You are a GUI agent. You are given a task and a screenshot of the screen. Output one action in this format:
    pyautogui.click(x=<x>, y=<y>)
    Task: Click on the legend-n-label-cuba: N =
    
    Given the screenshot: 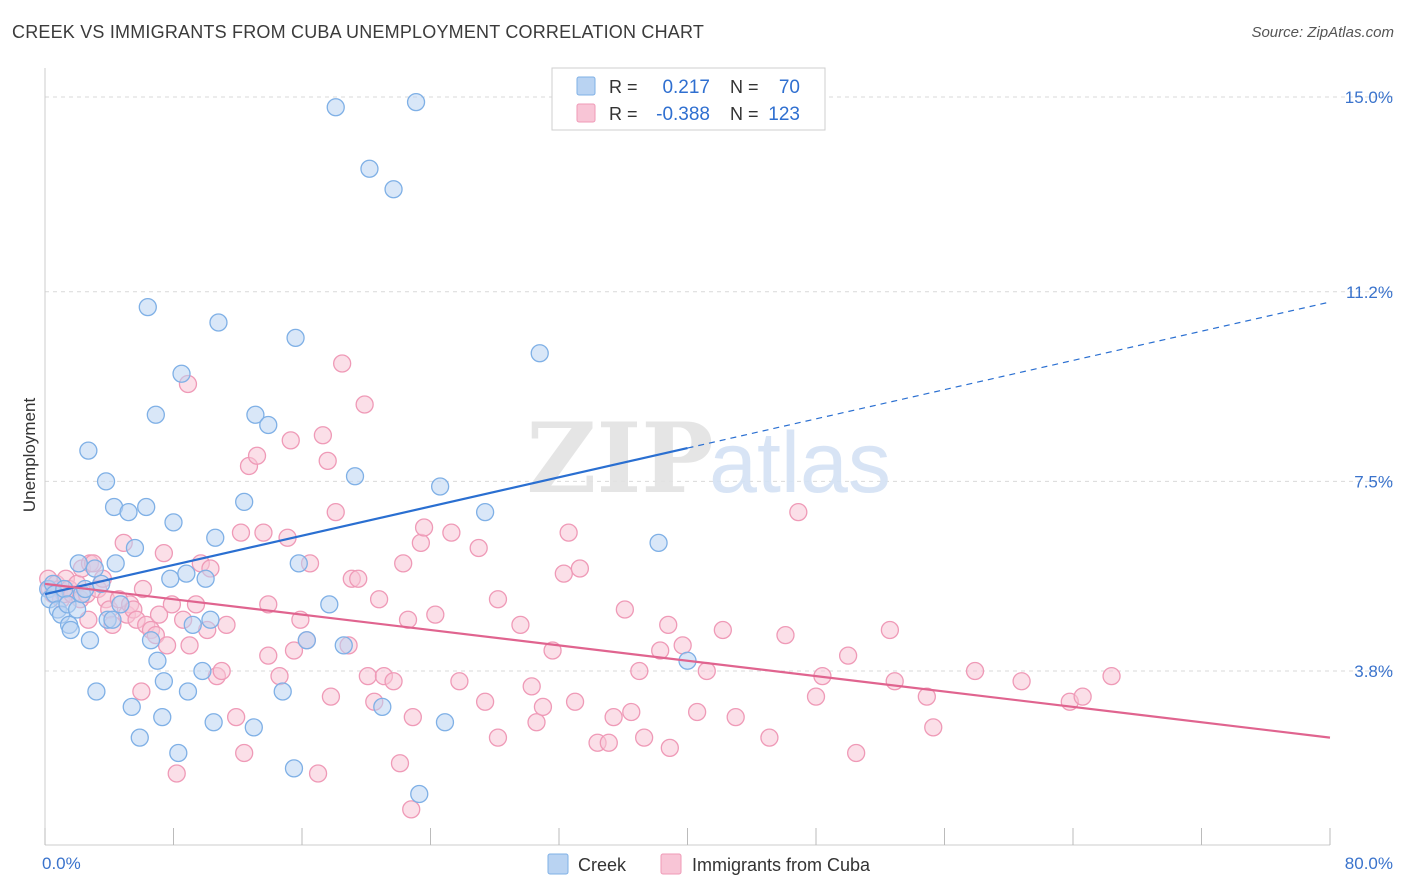 What is the action you would take?
    pyautogui.click(x=744, y=114)
    